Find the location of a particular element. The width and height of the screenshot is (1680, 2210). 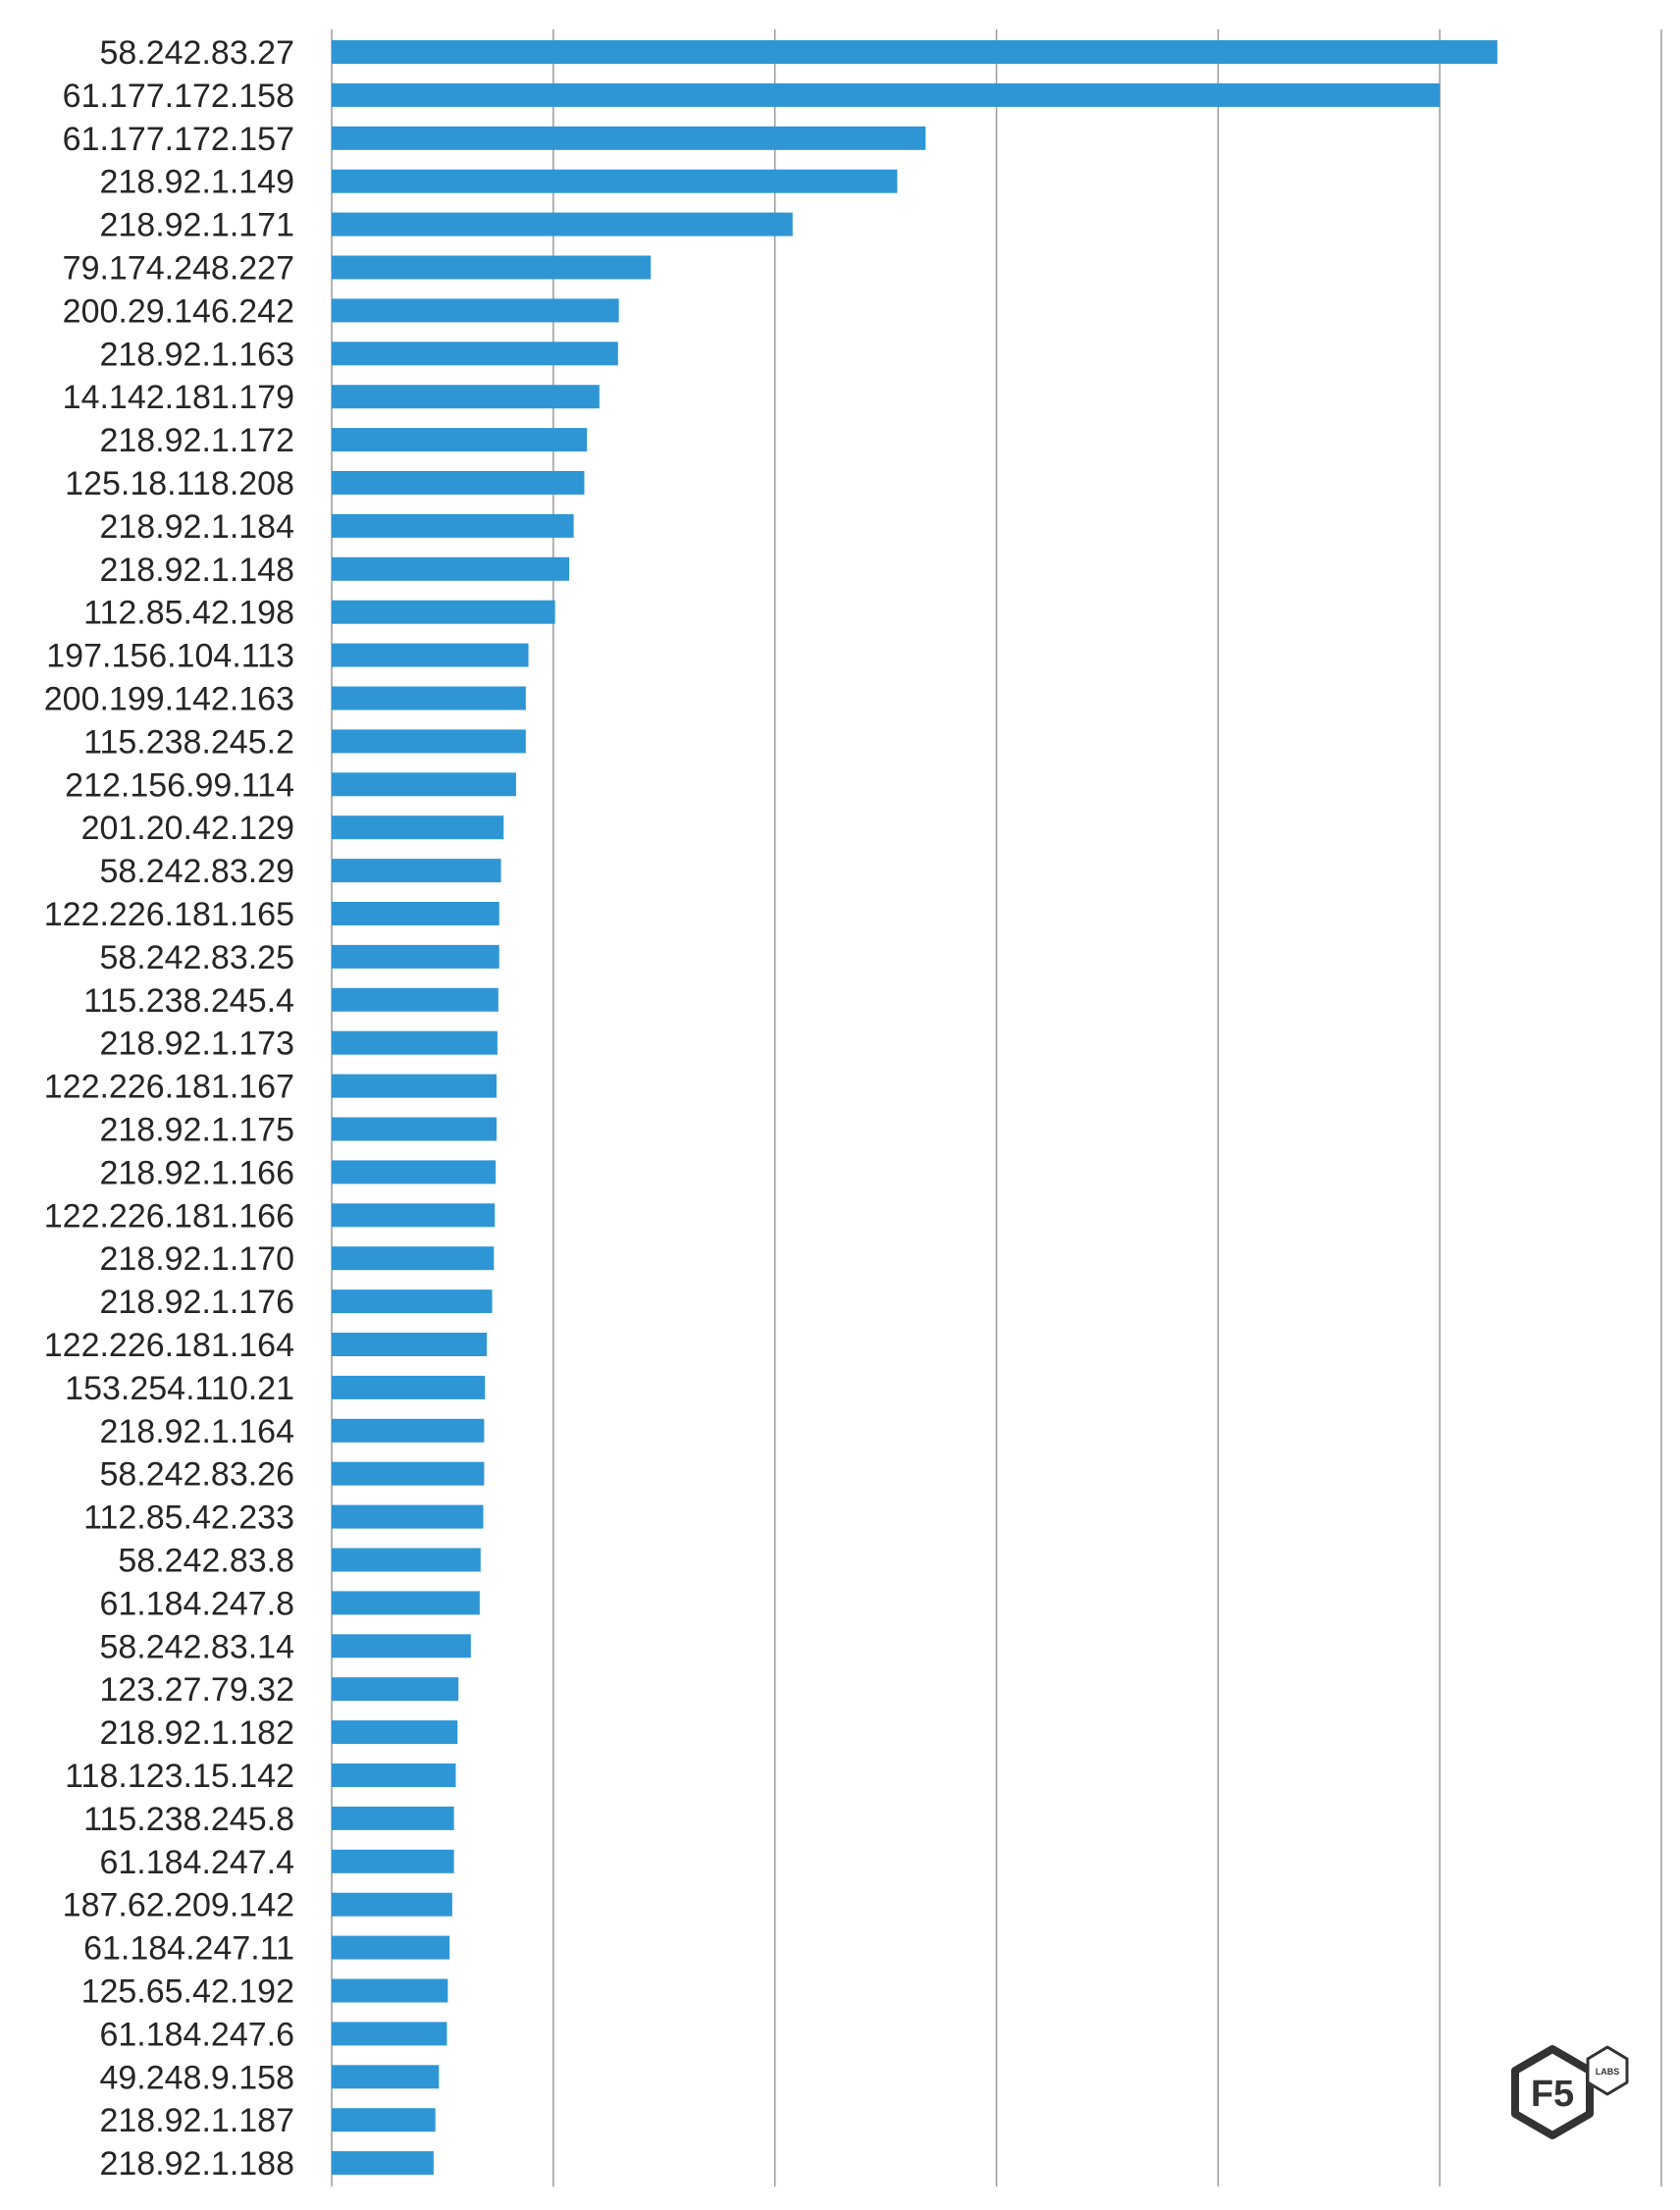

category-tick-label: 14.142.181.179 is located at coordinates (178, 397).